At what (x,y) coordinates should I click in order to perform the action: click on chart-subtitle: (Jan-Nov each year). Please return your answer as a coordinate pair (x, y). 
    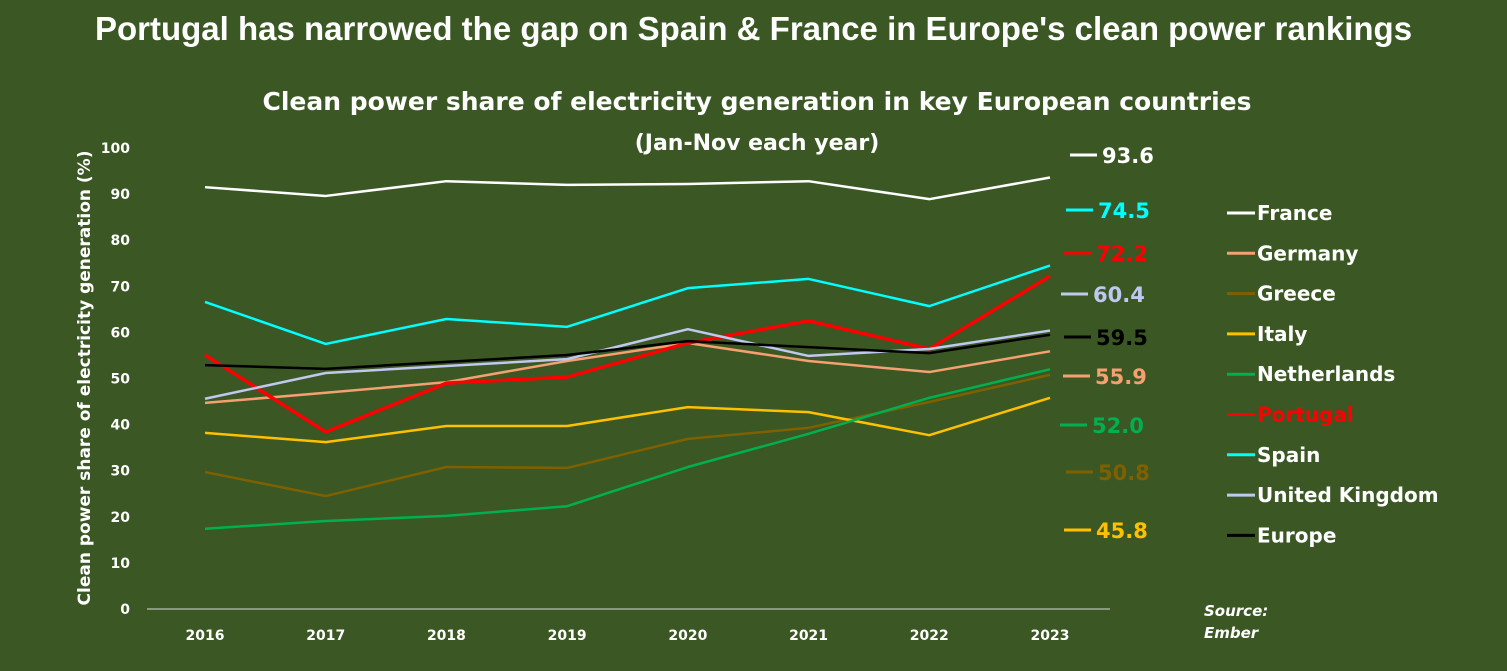
    Looking at the image, I should click on (757, 143).